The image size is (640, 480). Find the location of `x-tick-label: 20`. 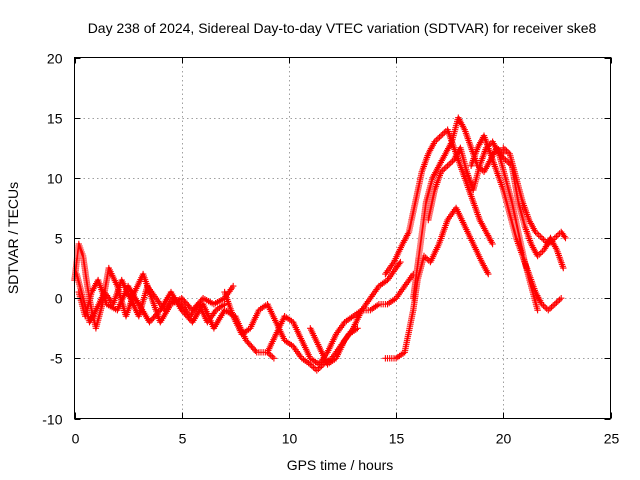

x-tick-label: 20 is located at coordinates (504, 439).